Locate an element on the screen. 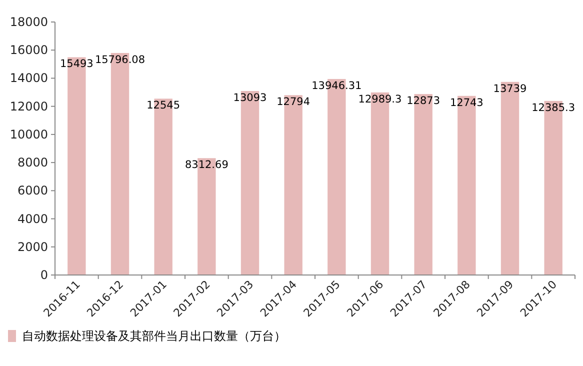 The image size is (583, 366). data-label: 12873 is located at coordinates (423, 101).